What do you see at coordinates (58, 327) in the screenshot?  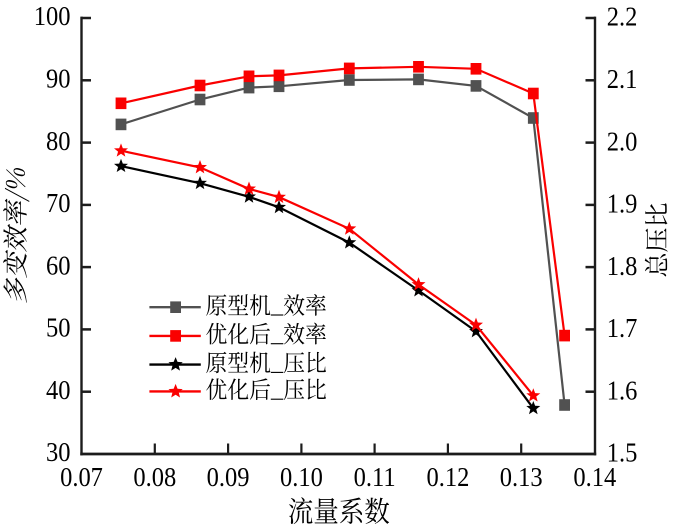 I see `svg-text: 50` at bounding box center [58, 327].